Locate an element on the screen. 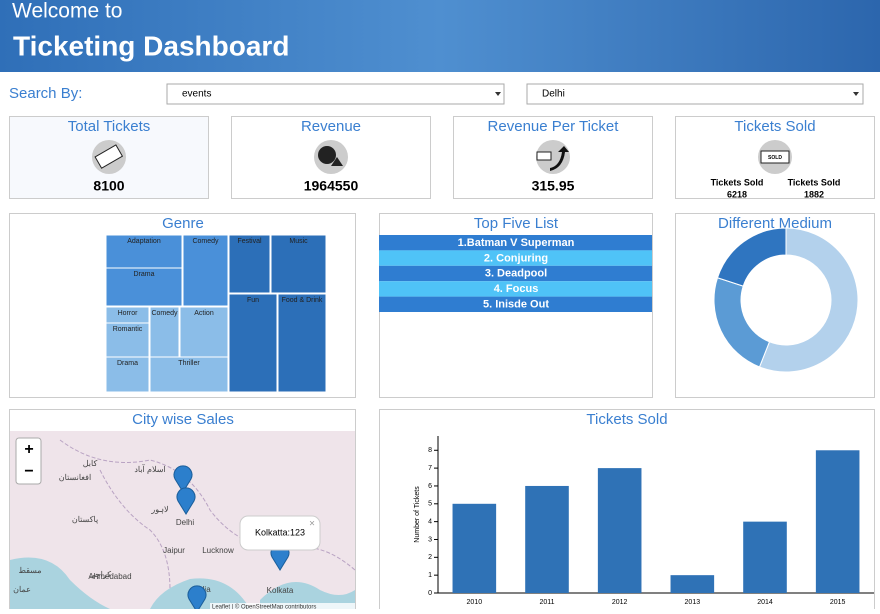  top-item: 1.Batman V Superman is located at coordinates (516, 243).